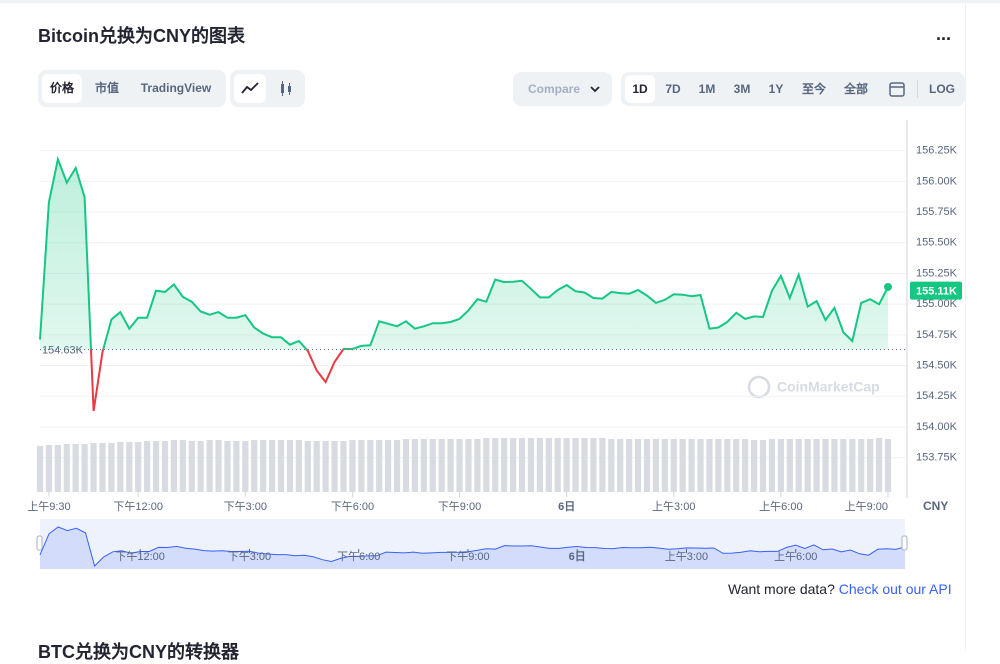  Describe the element at coordinates (48, 506) in the screenshot. I see `x-tick-label: 上午9:30` at that location.